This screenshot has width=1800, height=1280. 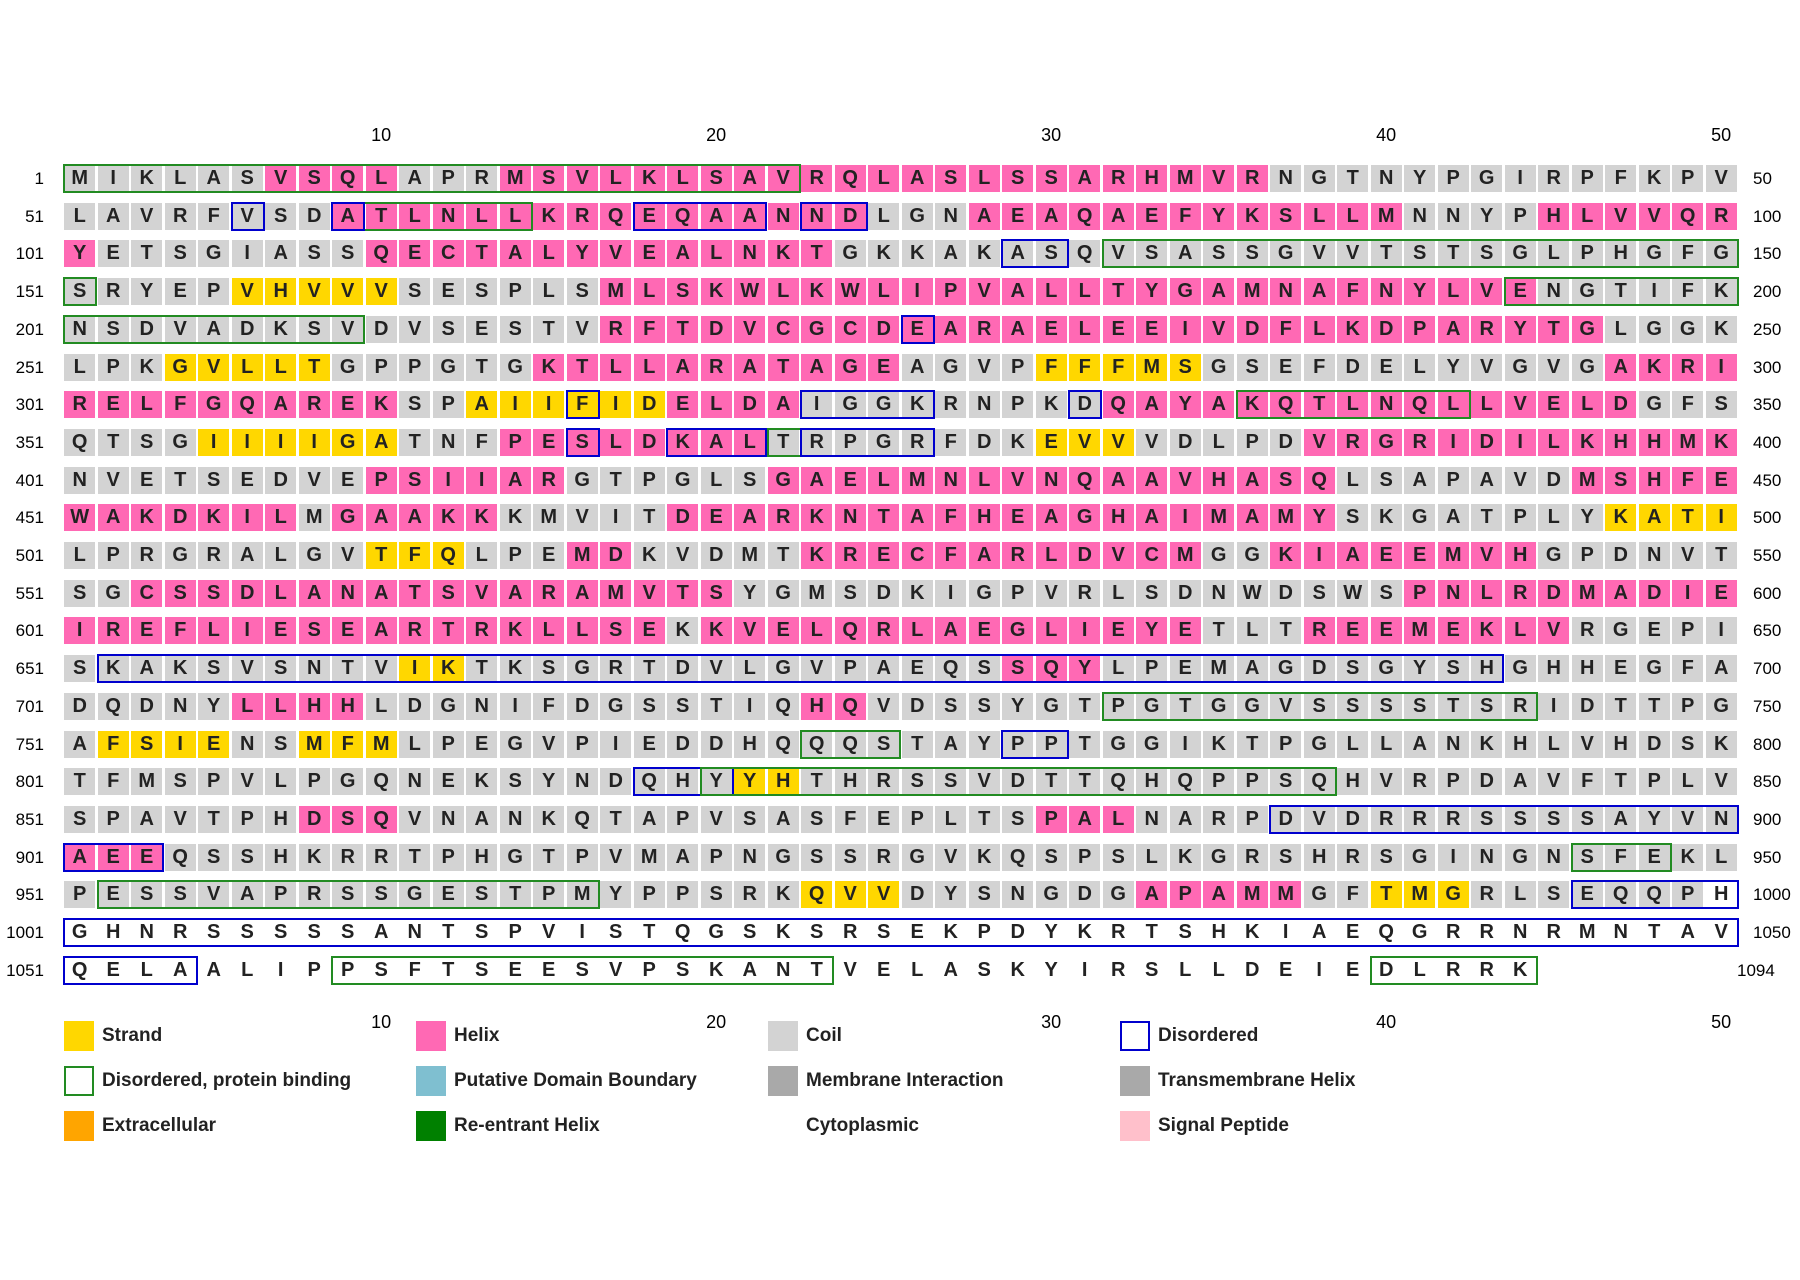 What do you see at coordinates (25, 932) in the screenshot?
I see `row-start-position: 1001` at bounding box center [25, 932].